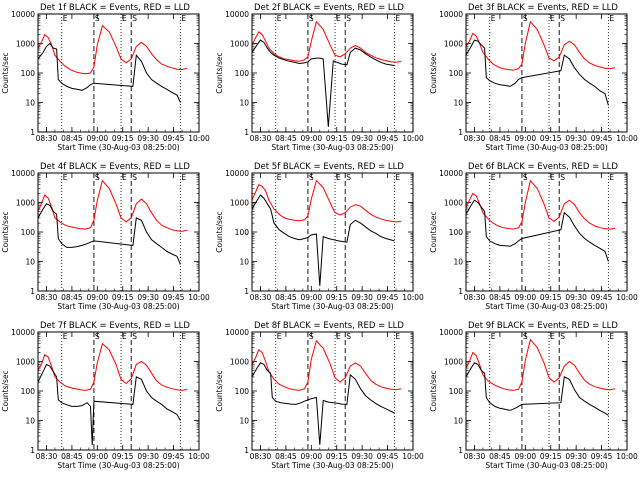 The width and height of the screenshot is (640, 480). Describe the element at coordinates (543, 8) in the screenshot. I see `panel-title: Det 3f BLACK = Events, RED = LLD` at that location.